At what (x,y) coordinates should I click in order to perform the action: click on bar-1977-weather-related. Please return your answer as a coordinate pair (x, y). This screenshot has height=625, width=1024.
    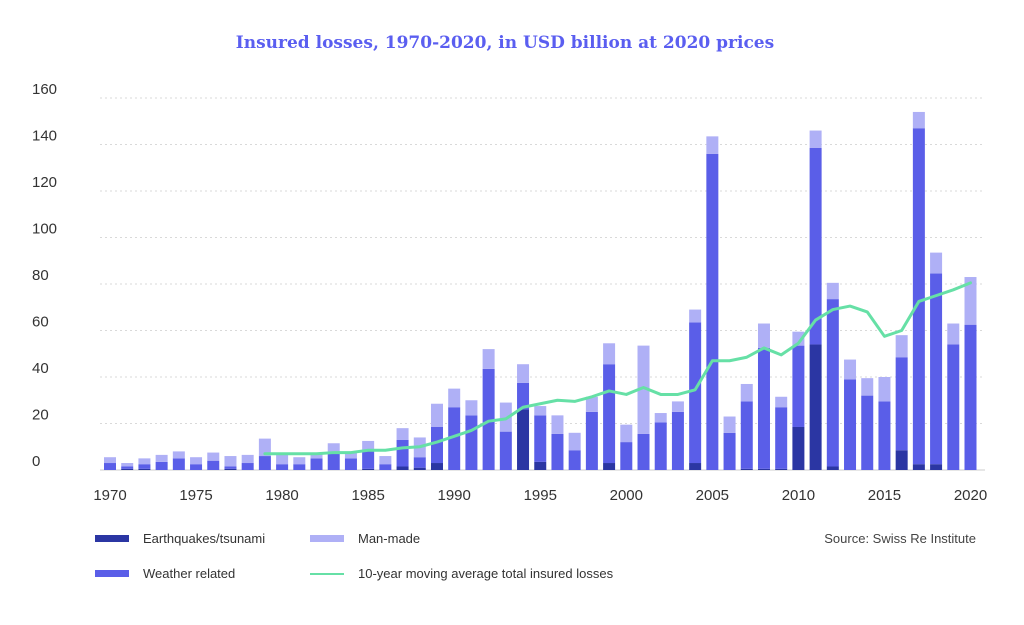
    Looking at the image, I should click on (230, 467).